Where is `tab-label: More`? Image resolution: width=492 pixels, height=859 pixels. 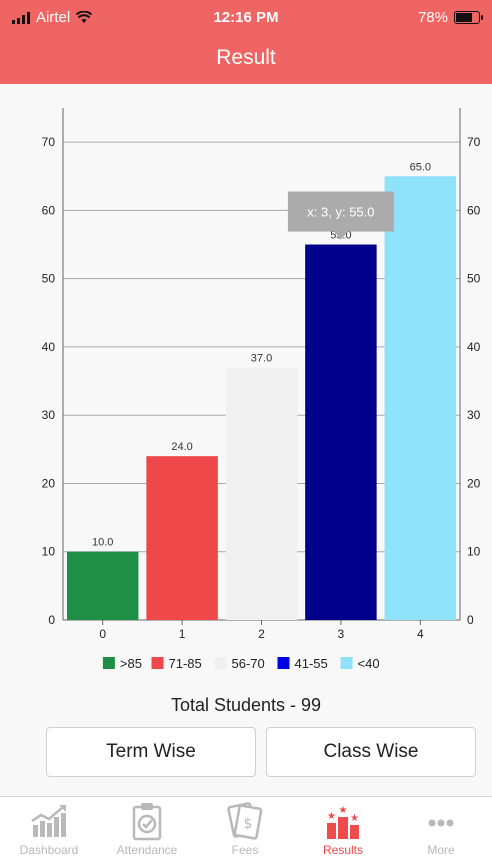
tab-label: More is located at coordinates (441, 850).